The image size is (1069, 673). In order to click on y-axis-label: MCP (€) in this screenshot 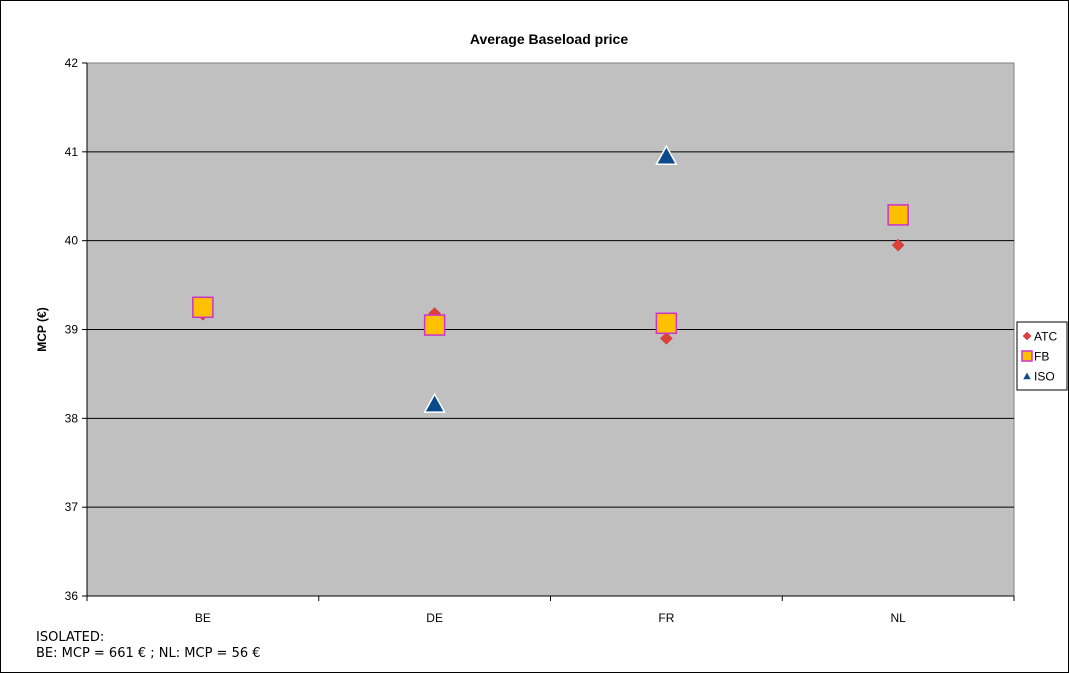, I will do `click(42, 329)`.